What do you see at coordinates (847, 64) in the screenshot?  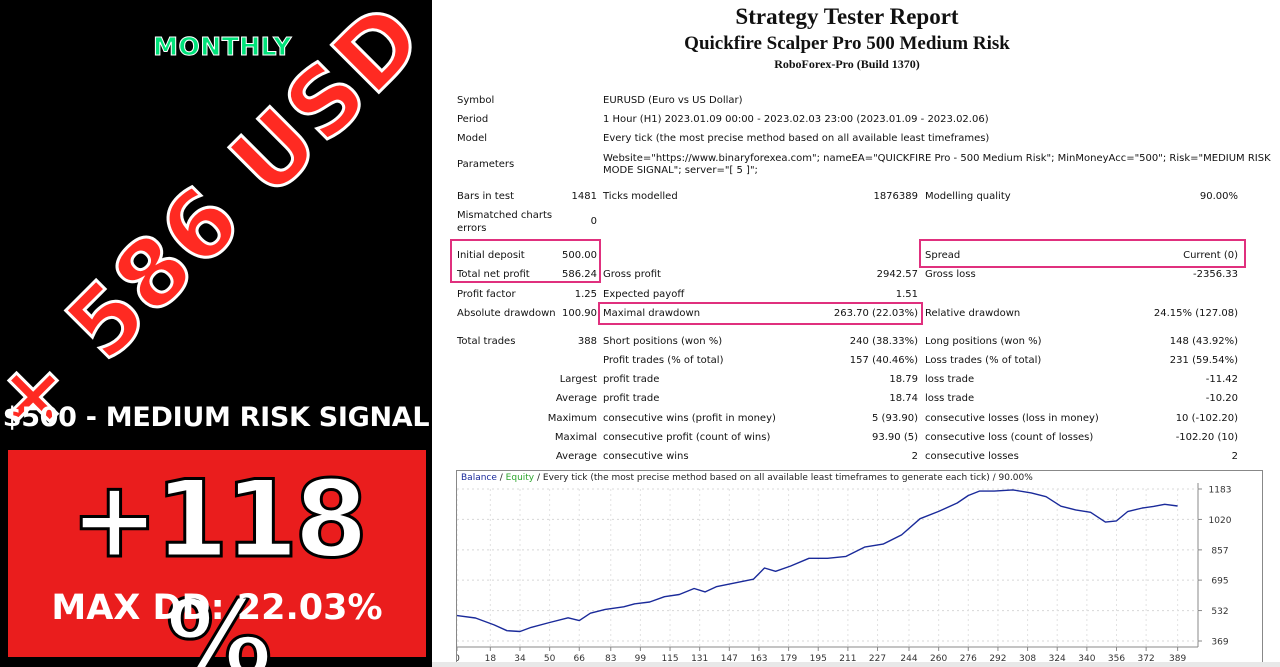 I see `report-build: RoboForex-Pro (Build 1370)` at bounding box center [847, 64].